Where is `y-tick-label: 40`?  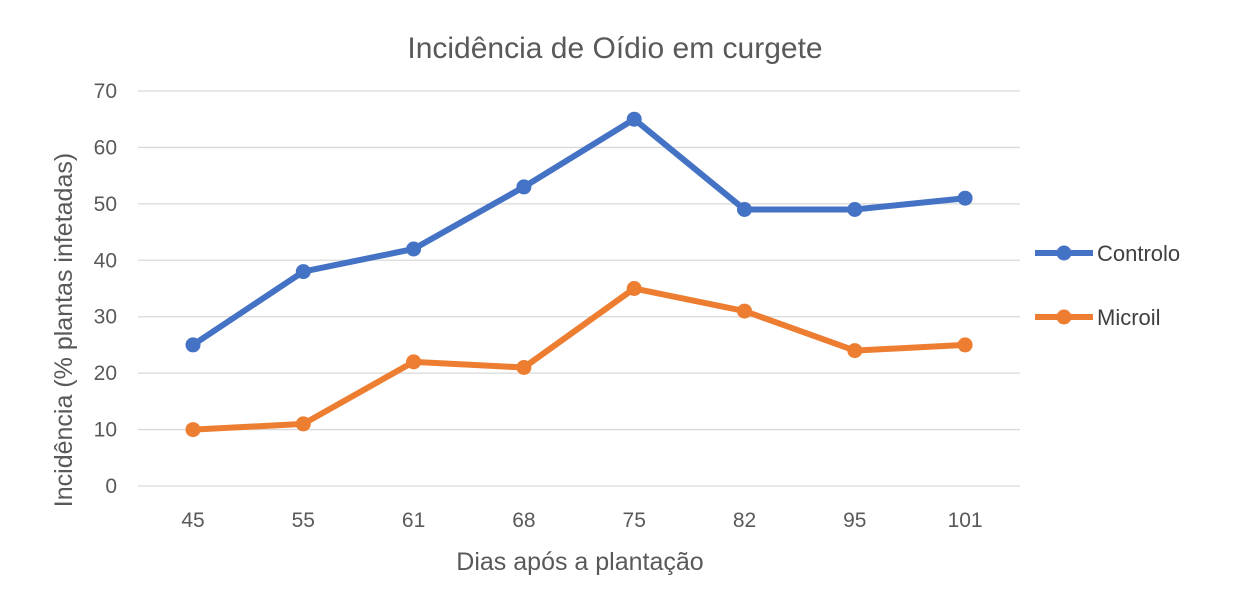 y-tick-label: 40 is located at coordinates (105, 260).